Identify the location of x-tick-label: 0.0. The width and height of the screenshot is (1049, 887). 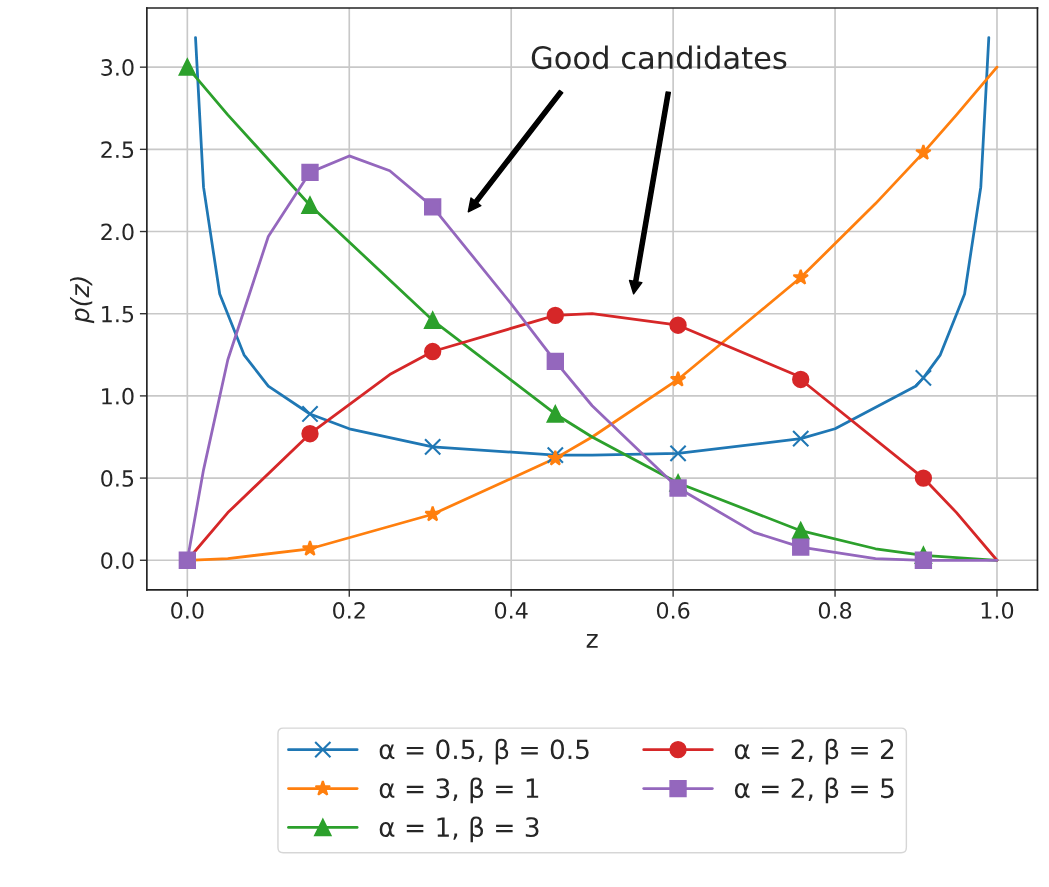
(187, 610).